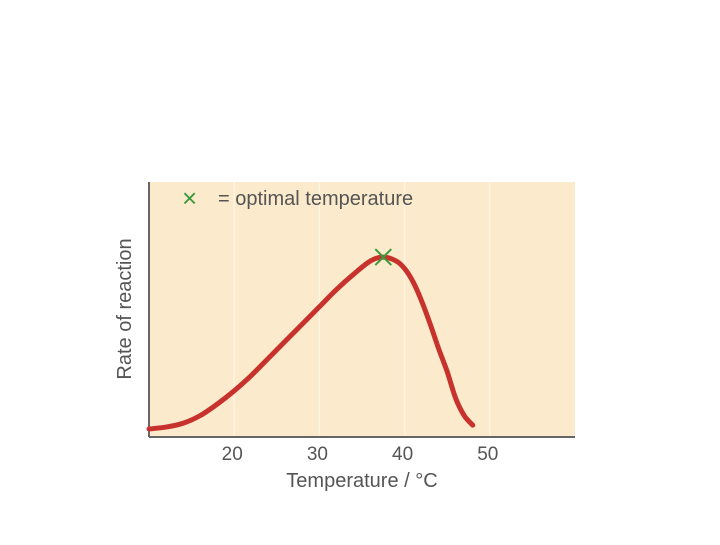 The width and height of the screenshot is (720, 545). I want to click on y-axis-label: Rate of reaction, so click(125, 308).